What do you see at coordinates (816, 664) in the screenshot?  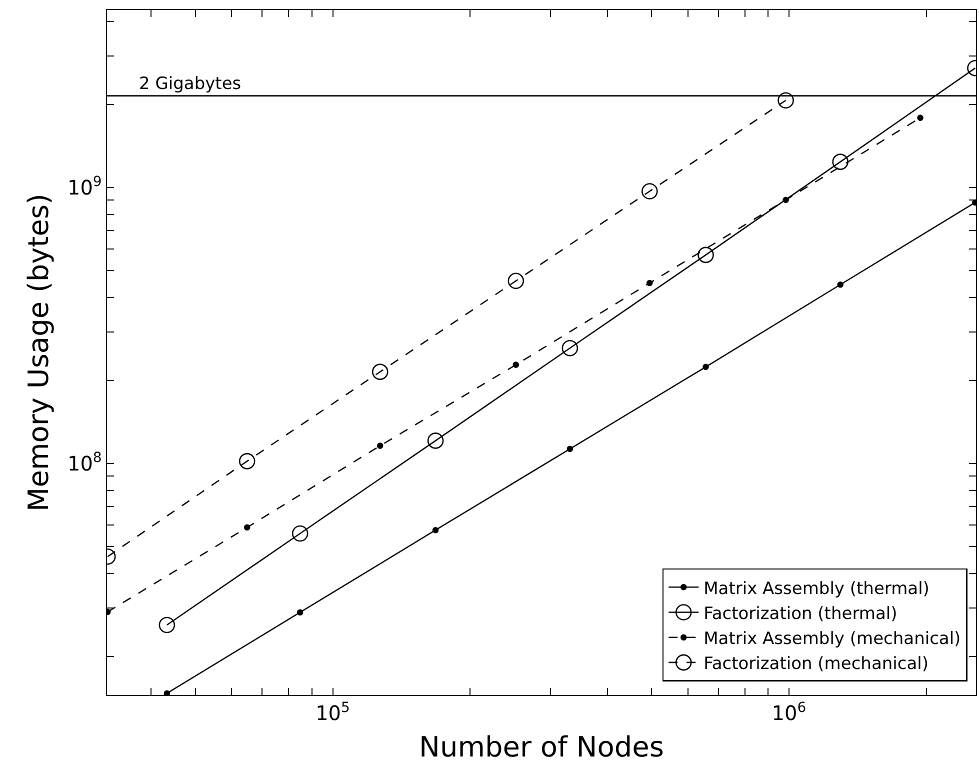 I see `legend-label: Factorization (mechanical)` at bounding box center [816, 664].